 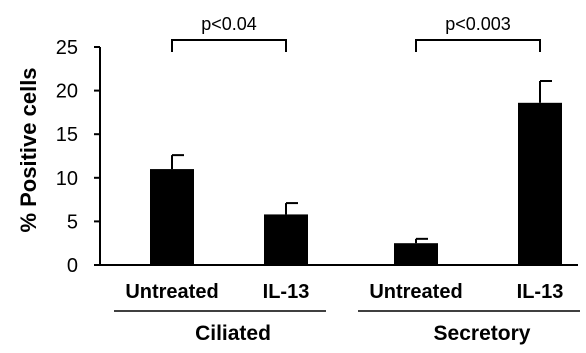 What do you see at coordinates (67, 48) in the screenshot?
I see `y-tick-label: 25` at bounding box center [67, 48].